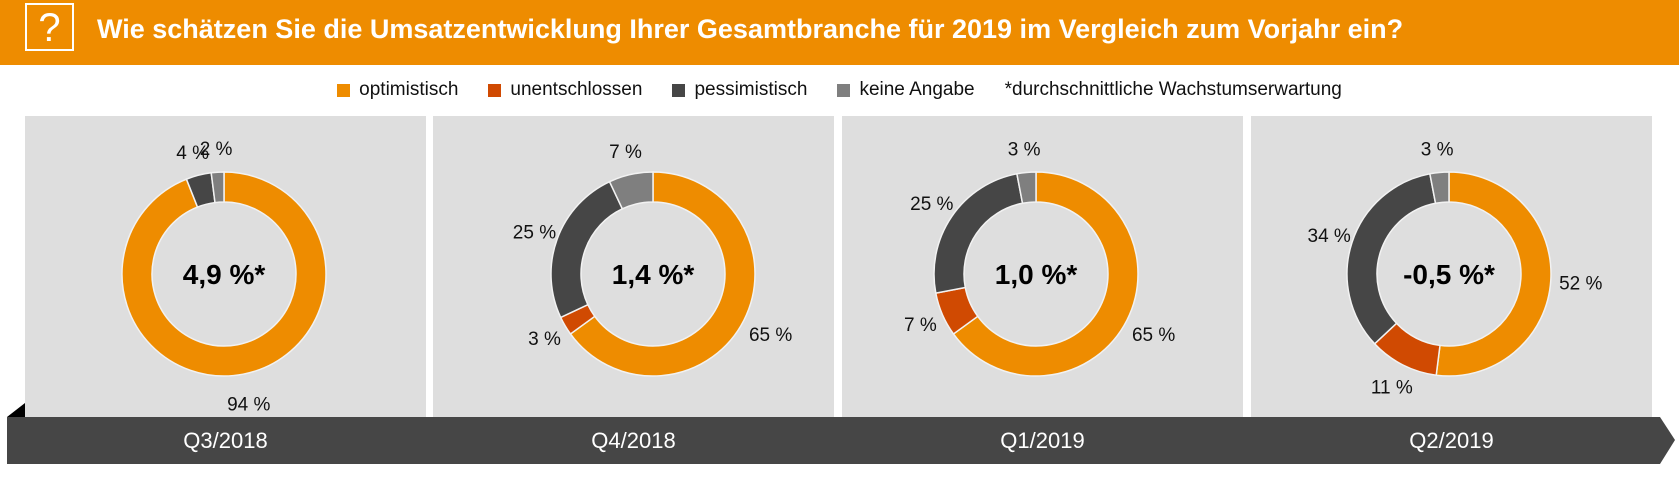  Describe the element at coordinates (841, 440) in the screenshot. I see `timeline-bar` at that location.